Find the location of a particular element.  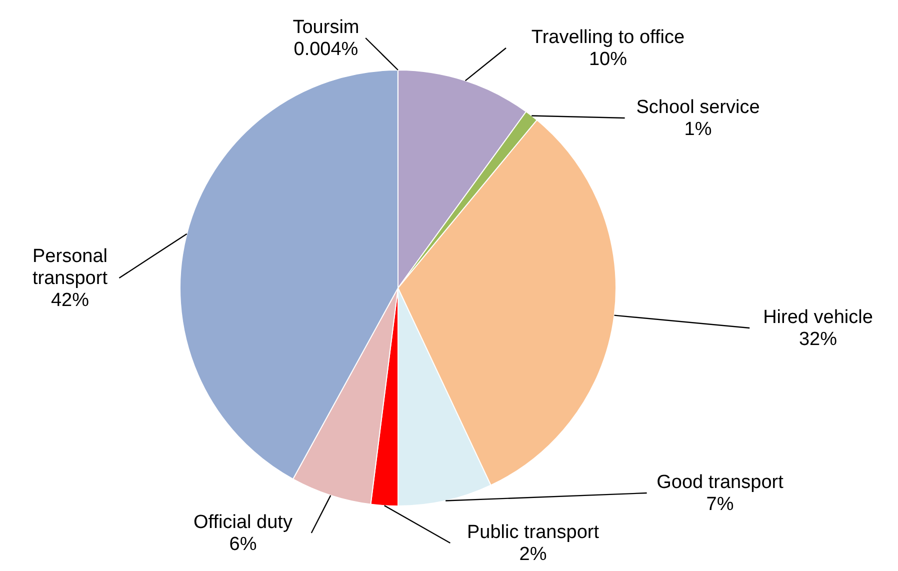

data-label: 1% is located at coordinates (698, 129).